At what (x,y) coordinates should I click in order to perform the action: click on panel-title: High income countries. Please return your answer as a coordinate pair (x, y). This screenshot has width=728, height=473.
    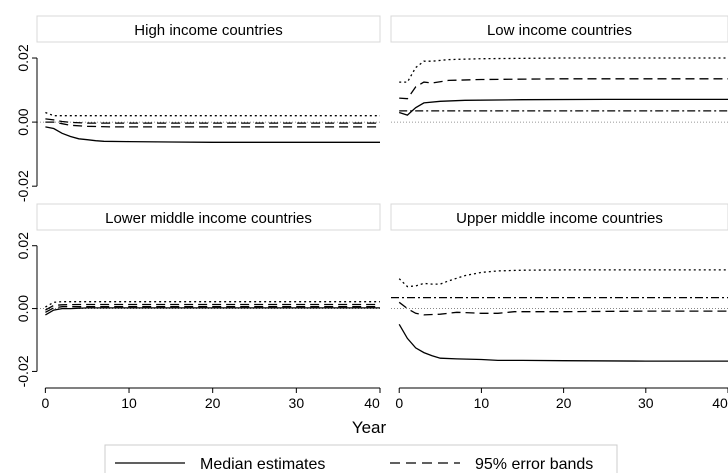
    Looking at the image, I should click on (208, 30).